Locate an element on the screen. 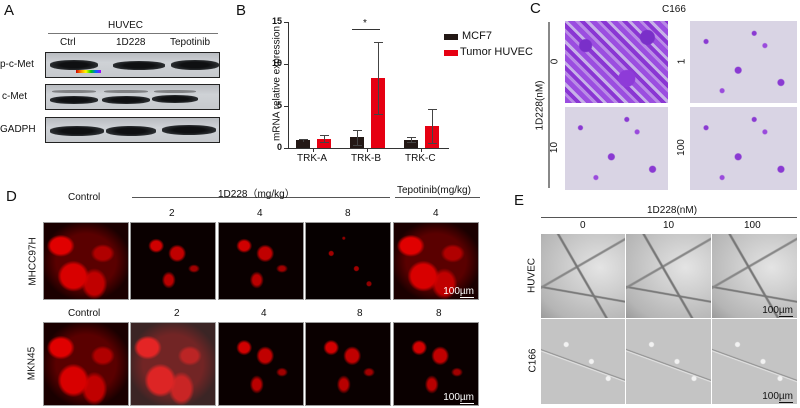 The width and height of the screenshot is (800, 408). panel-e-drug-line is located at coordinates (669, 217).